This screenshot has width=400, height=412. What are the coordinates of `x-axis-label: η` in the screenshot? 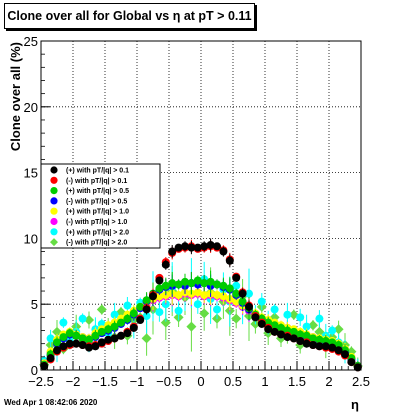 It's located at (355, 404).